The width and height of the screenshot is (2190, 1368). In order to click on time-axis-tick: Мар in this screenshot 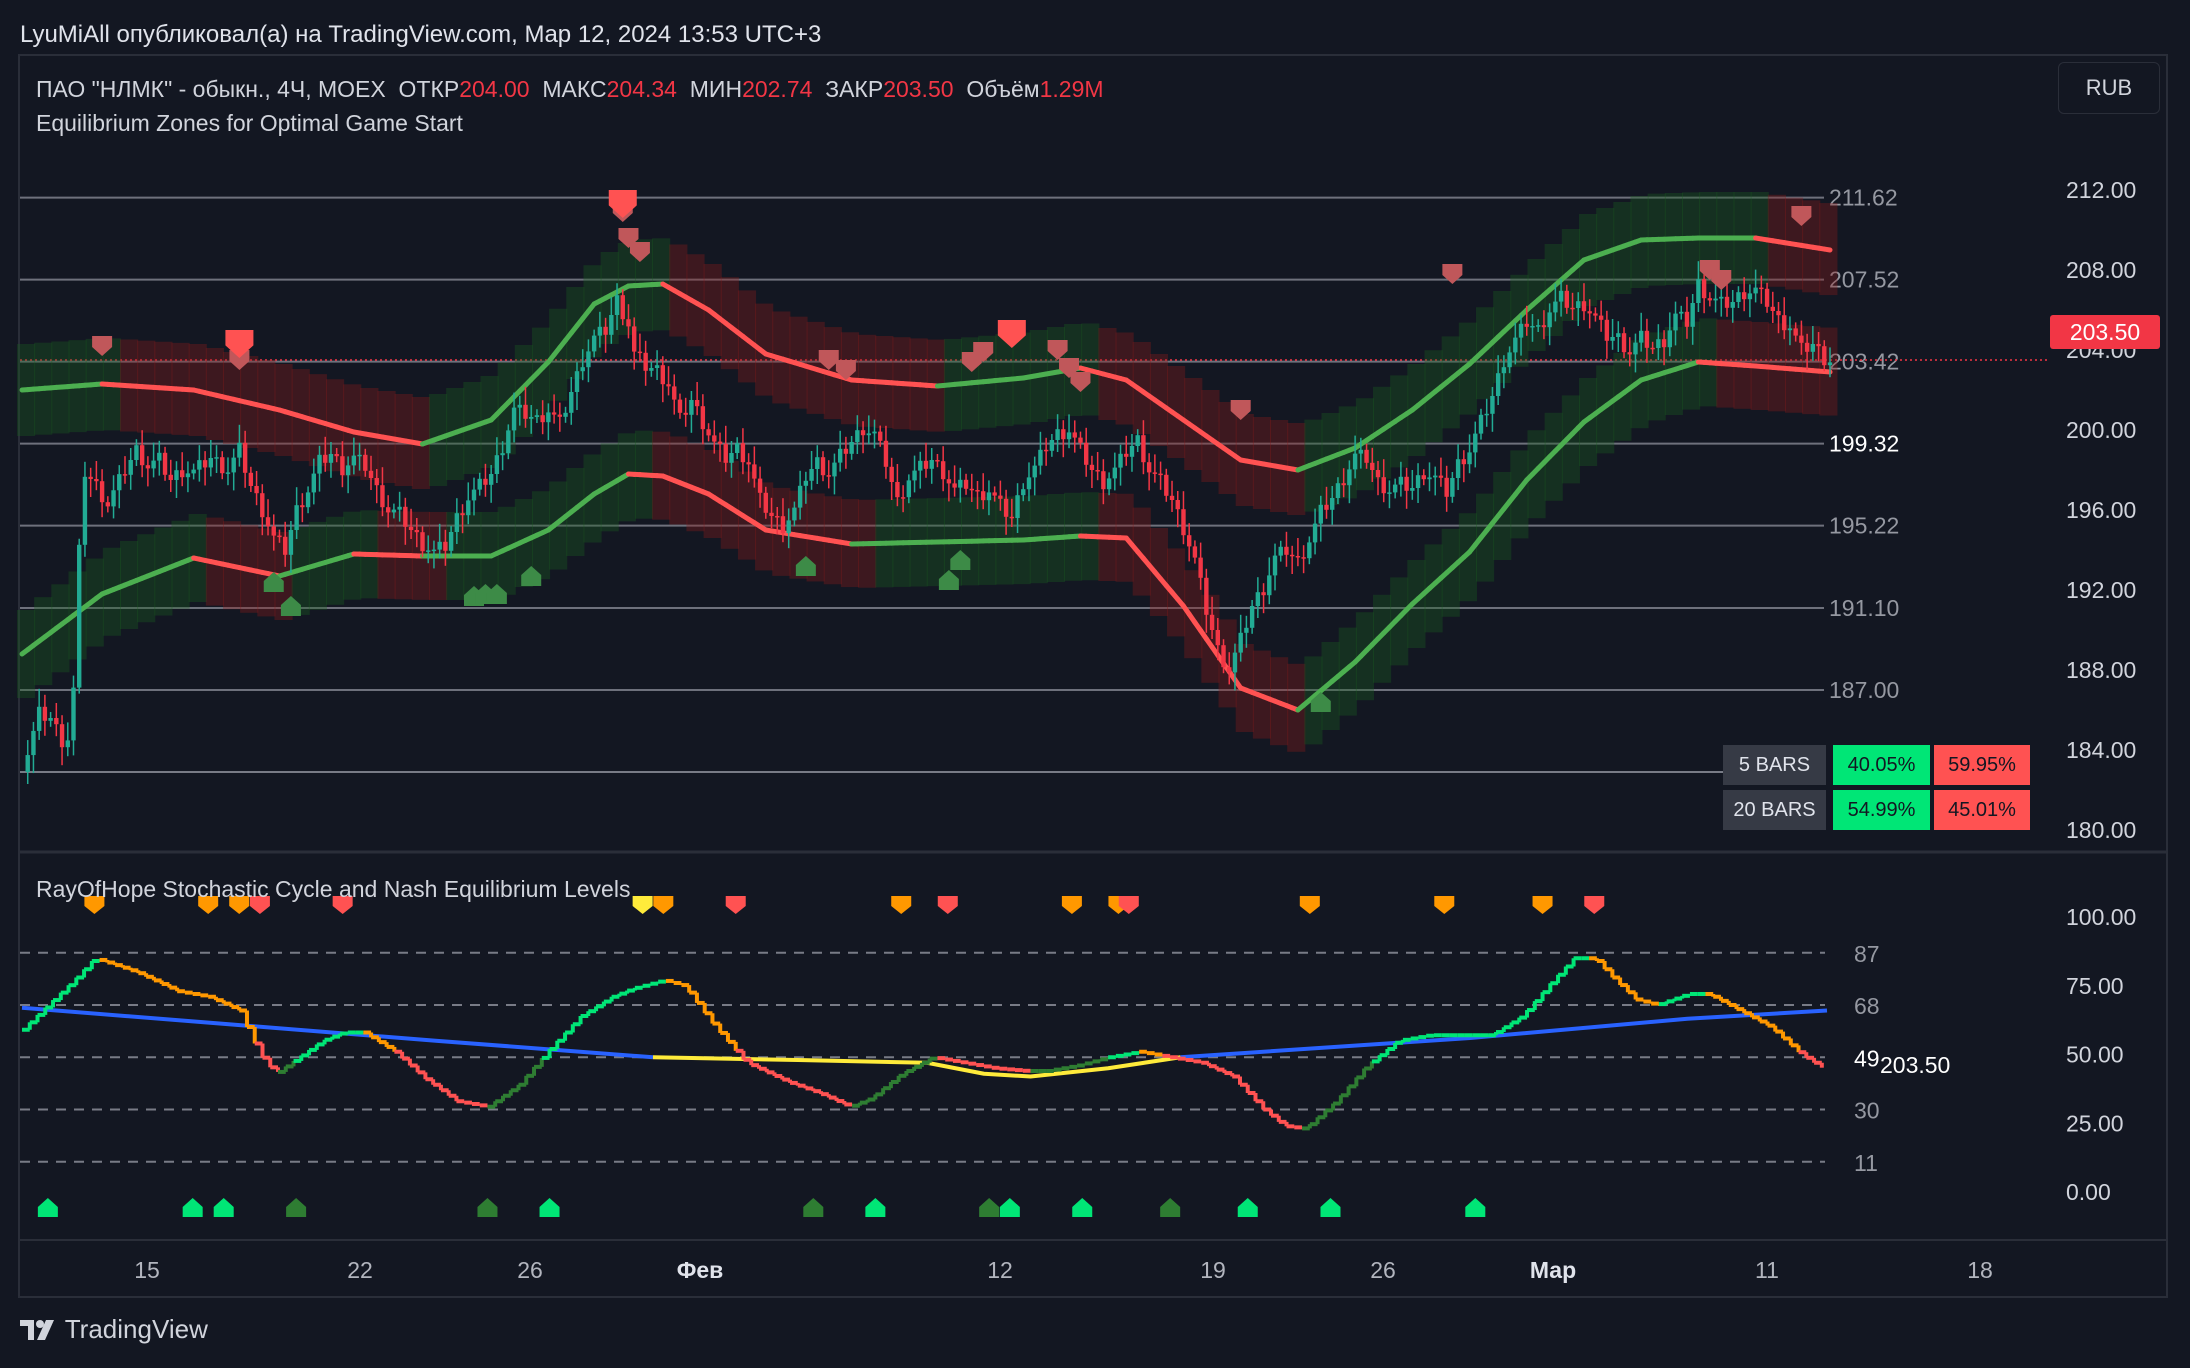, I will do `click(1553, 1270)`.